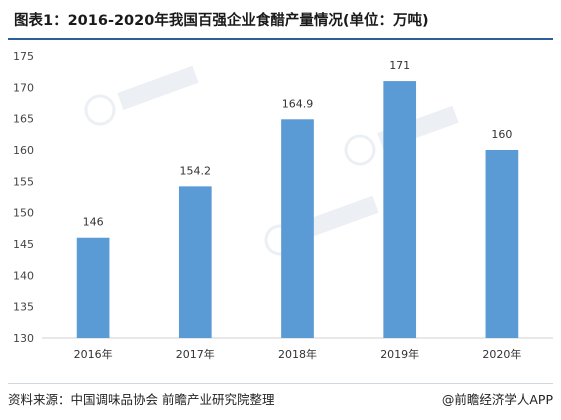 The height and width of the screenshot is (420, 561). Describe the element at coordinates (221, 21) in the screenshot. I see `chart-title: 图表1：2016-2020年我国百强企业食醋产量情况(单位：万吨)` at that location.